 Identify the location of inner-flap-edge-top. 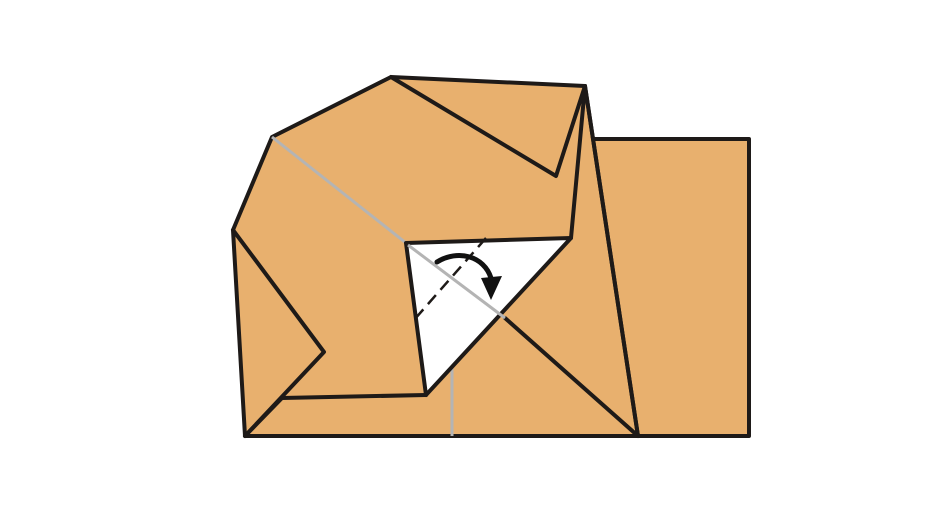
(578, 162).